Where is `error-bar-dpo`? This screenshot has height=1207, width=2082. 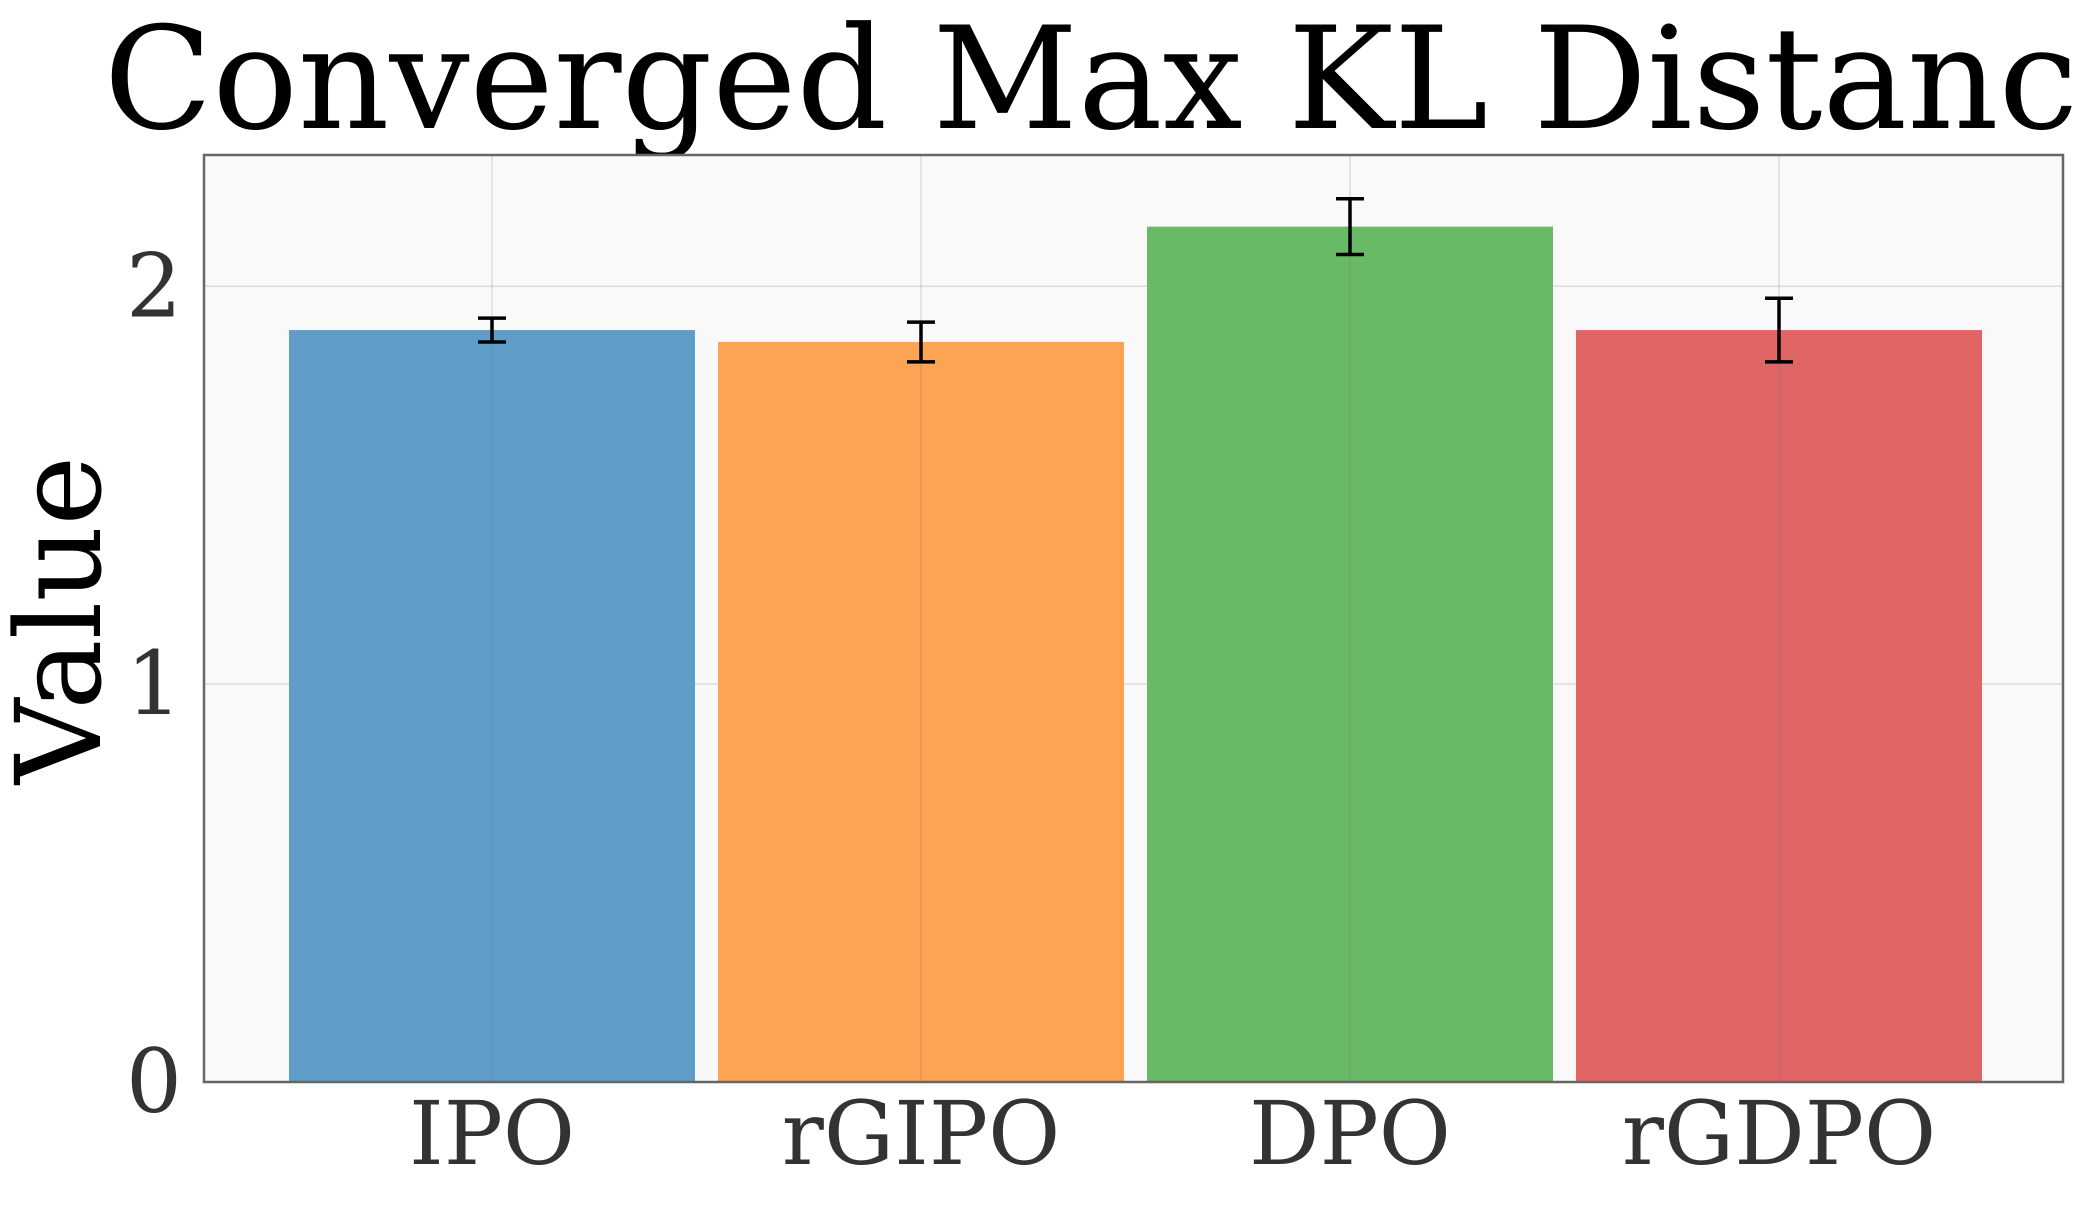
error-bar-dpo is located at coordinates (1350, 227).